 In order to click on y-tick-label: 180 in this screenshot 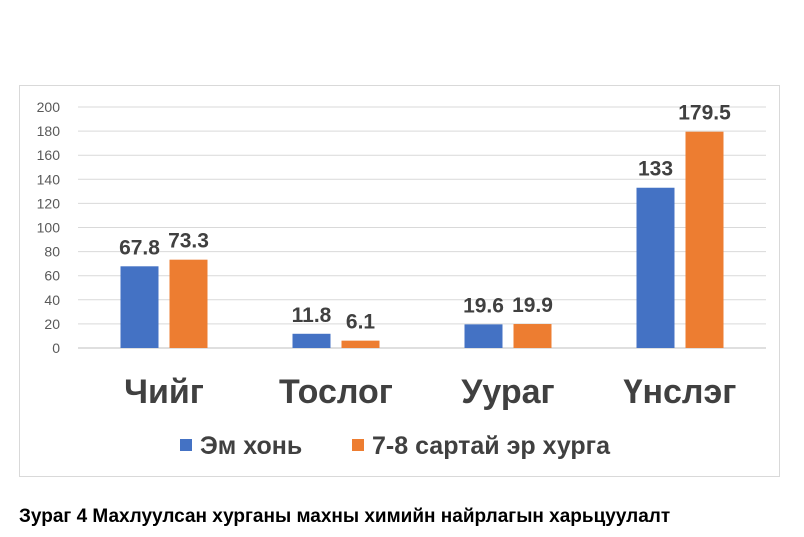, I will do `click(49, 131)`.